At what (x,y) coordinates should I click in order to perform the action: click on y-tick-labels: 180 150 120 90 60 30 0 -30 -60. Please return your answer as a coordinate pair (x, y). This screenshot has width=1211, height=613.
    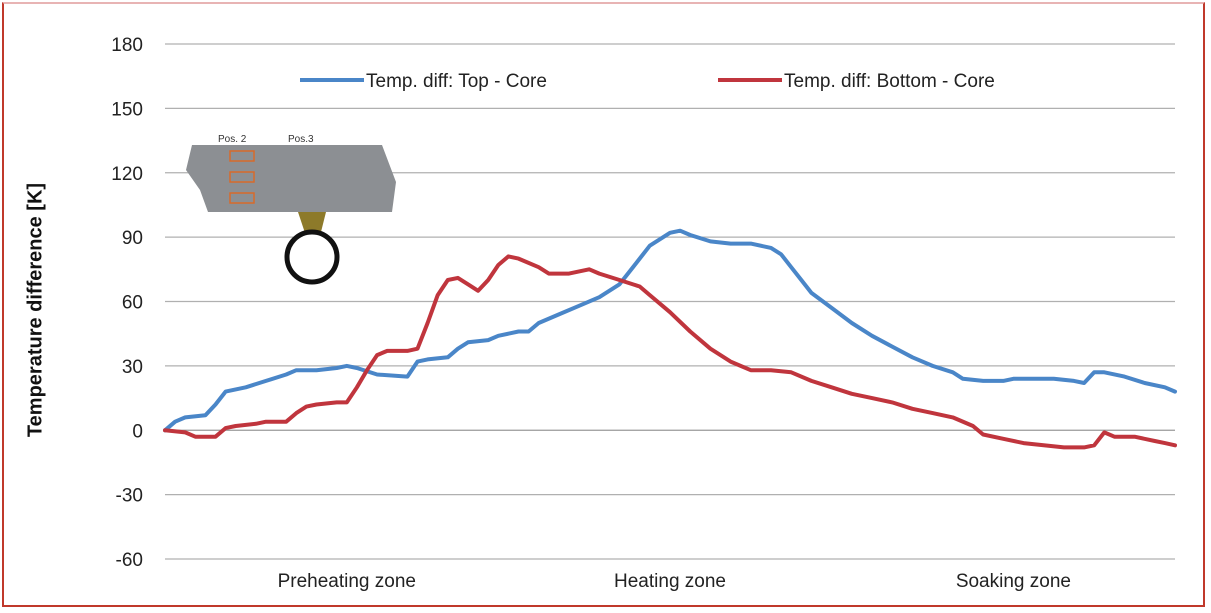
    Looking at the image, I should click on (127, 303).